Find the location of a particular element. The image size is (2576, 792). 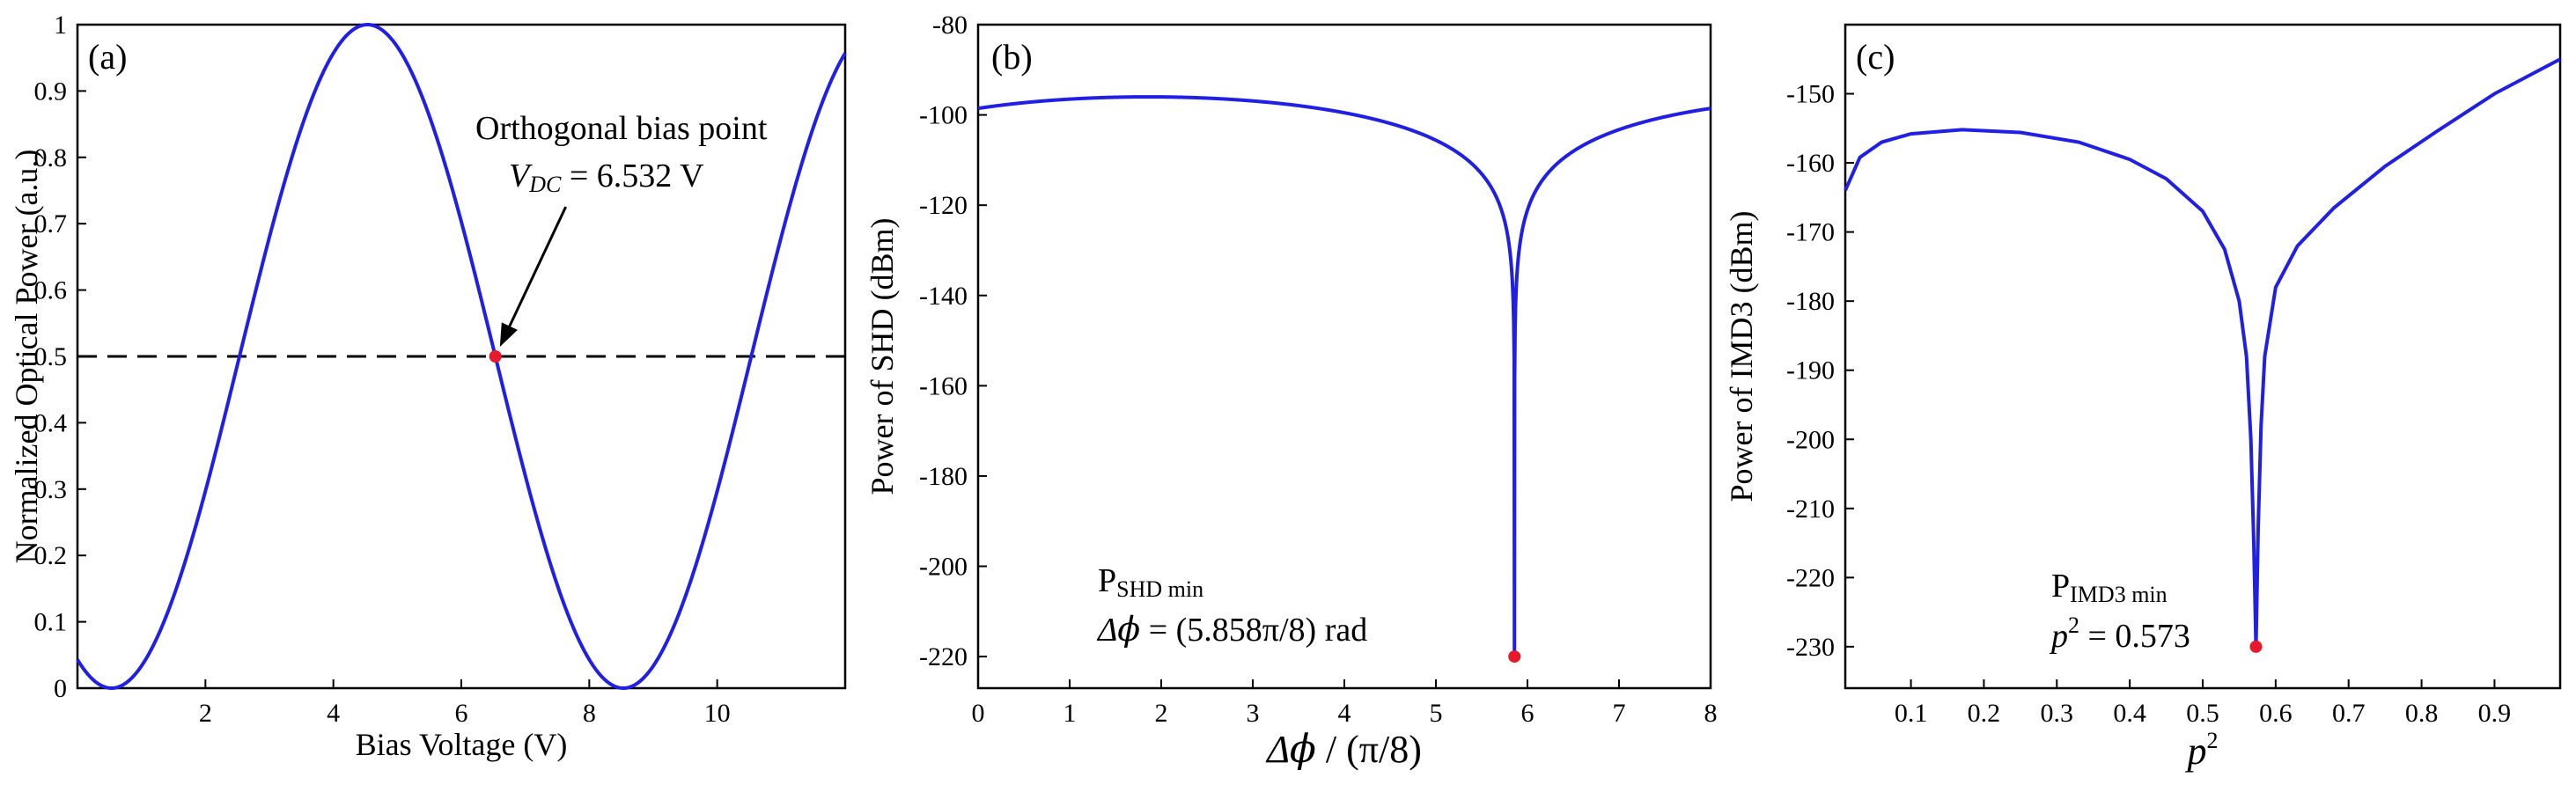

b-y-tick-label: -80 is located at coordinates (950, 26).